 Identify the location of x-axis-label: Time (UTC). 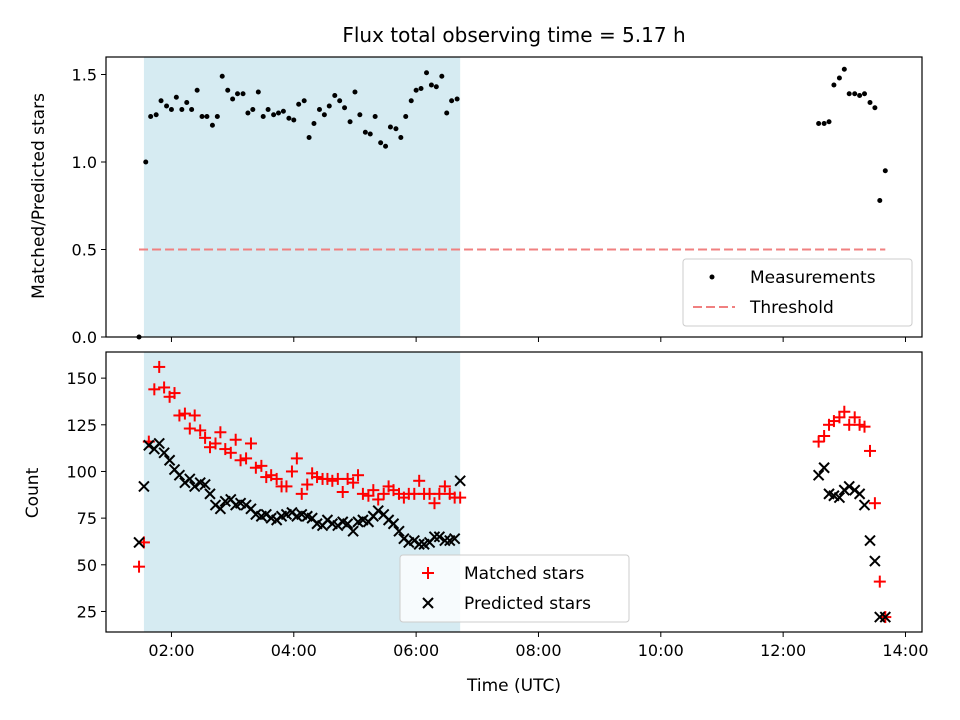
(513, 686).